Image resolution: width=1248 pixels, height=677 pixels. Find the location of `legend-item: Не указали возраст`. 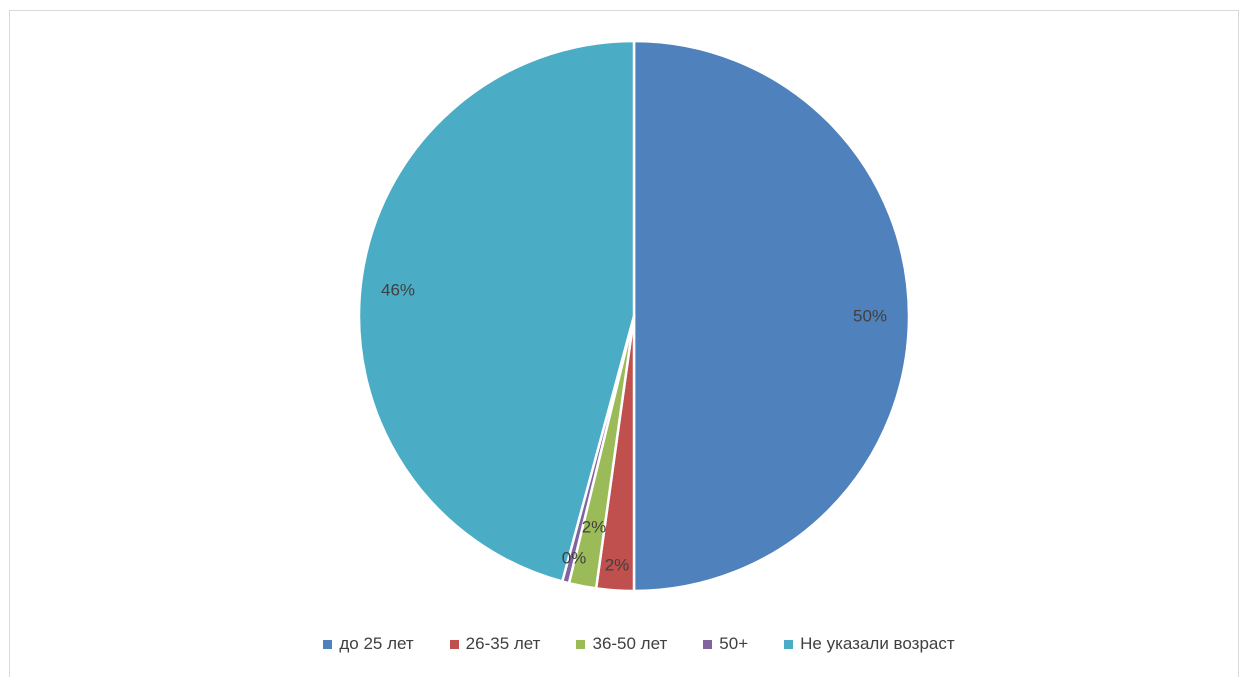

legend-item: Не указали возраст is located at coordinates (869, 644).